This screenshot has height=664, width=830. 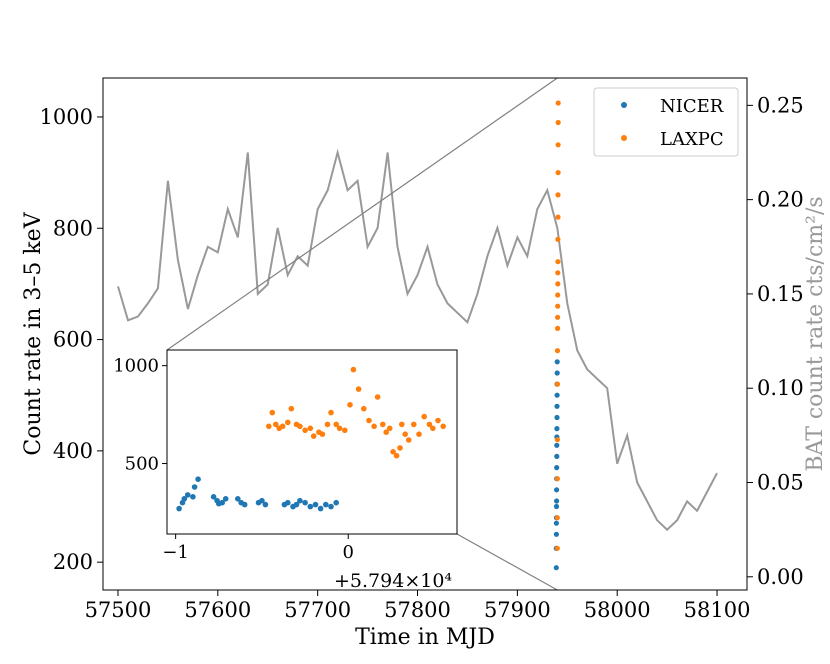 What do you see at coordinates (136, 366) in the screenshot?
I see `inset-y-tick-label: 1000` at bounding box center [136, 366].